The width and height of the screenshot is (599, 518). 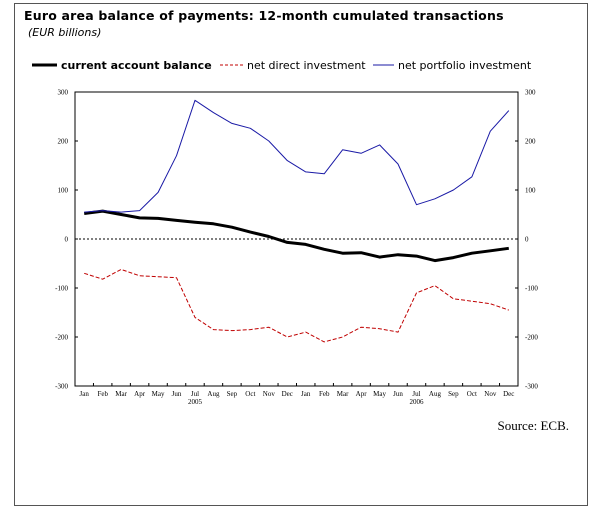 I want to click on y-tick-label-right: -300, so click(x=531, y=387).